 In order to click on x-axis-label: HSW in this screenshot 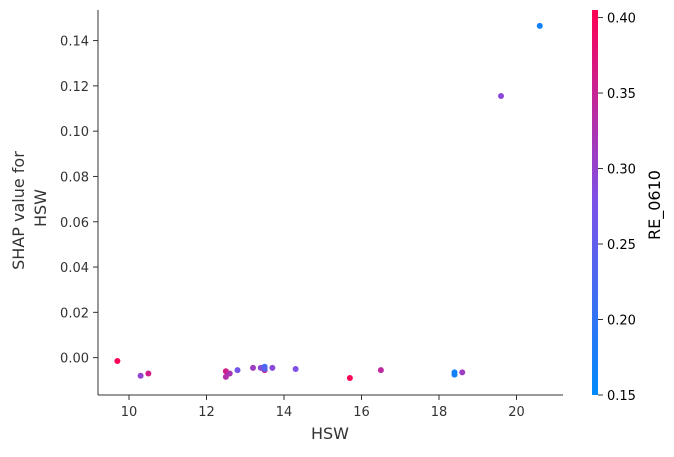, I will do `click(330, 433)`.